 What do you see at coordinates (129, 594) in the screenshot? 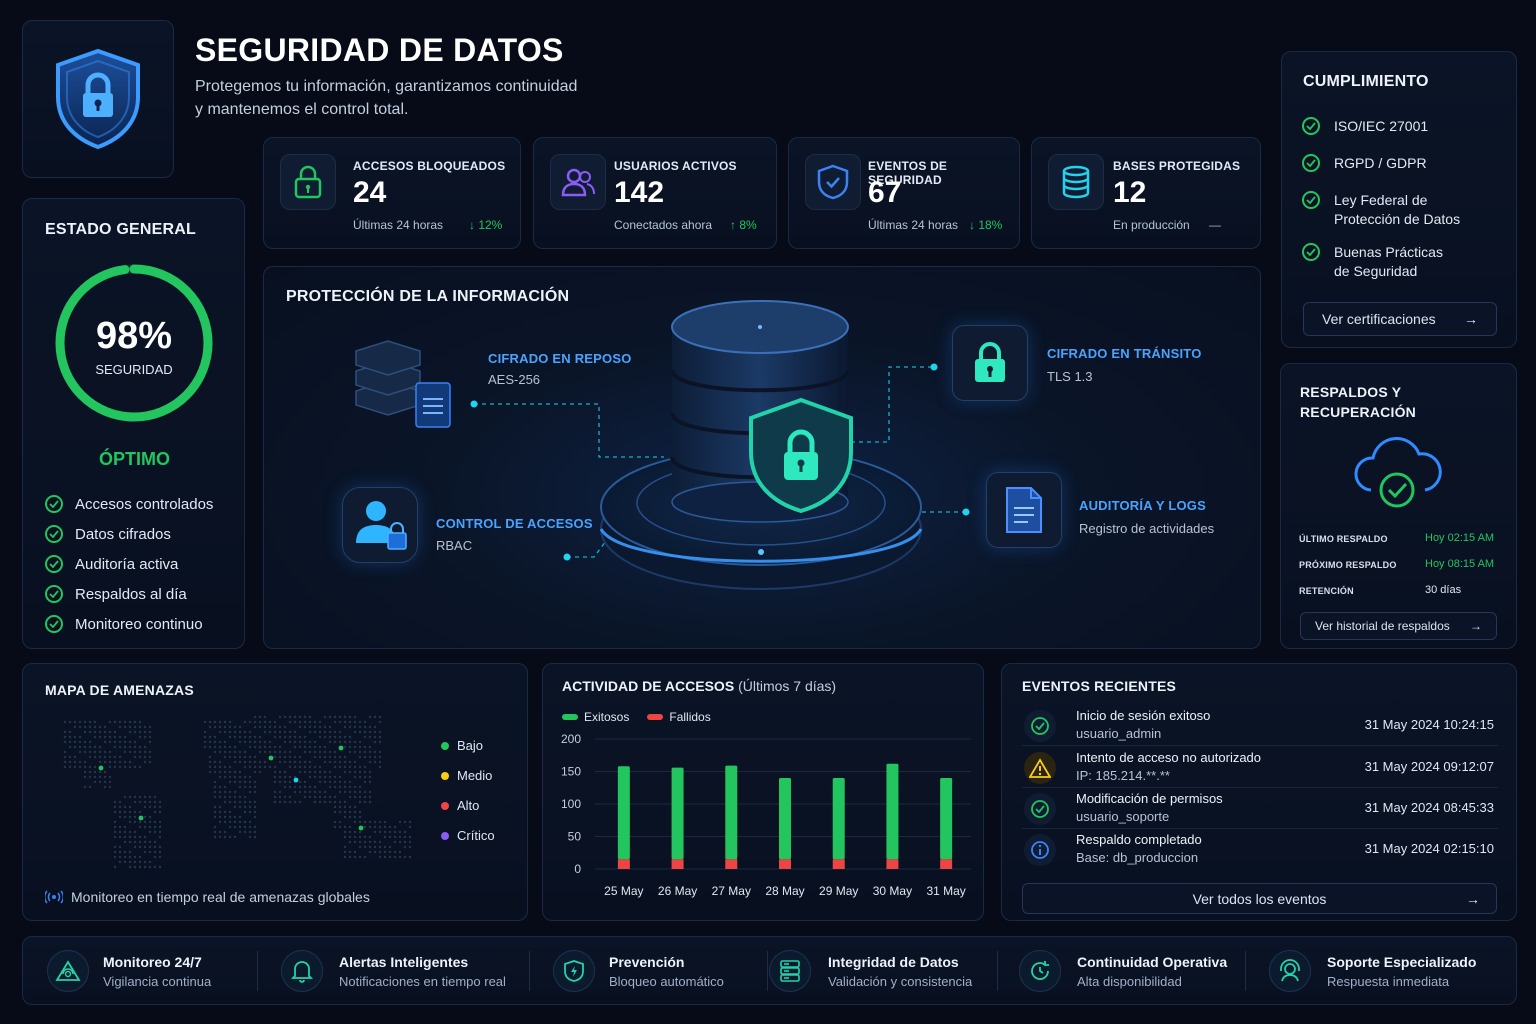
I see `check-item: Respaldos al día` at bounding box center [129, 594].